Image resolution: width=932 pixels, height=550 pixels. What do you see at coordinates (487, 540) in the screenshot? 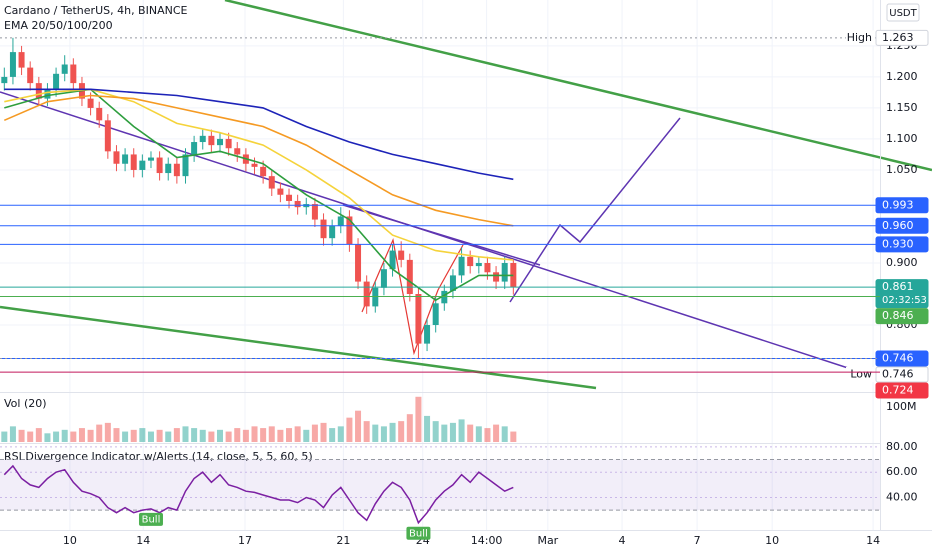
I see `x-tick-label: 14:00` at bounding box center [487, 540].